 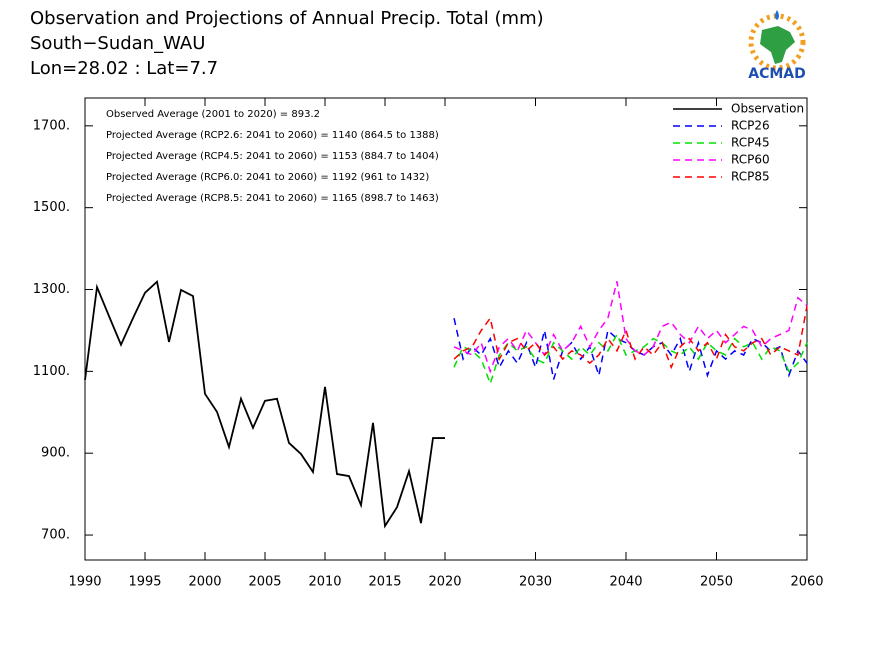 I want to click on legend-label: RCP26, so click(x=750, y=126).